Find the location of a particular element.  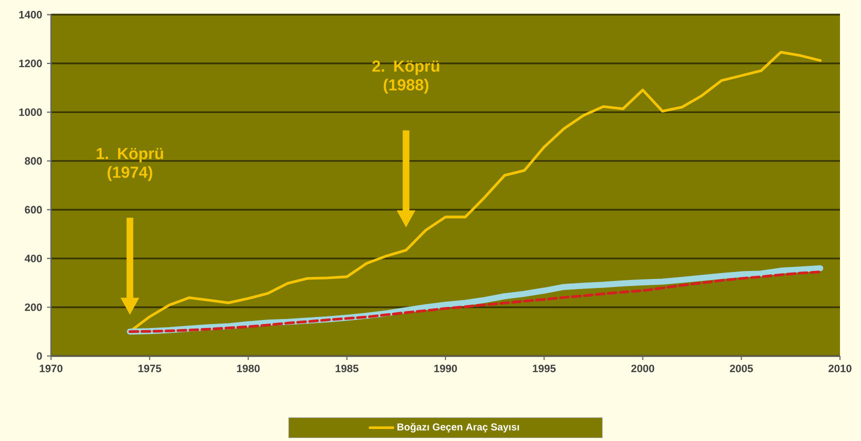

x-tick-label: 1995 is located at coordinates (544, 368).